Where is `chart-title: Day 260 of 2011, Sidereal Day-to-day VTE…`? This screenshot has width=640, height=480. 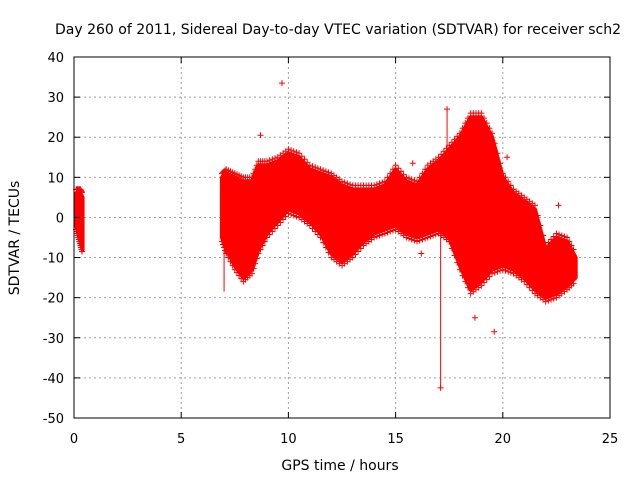
chart-title: Day 260 of 2011, Sidereal Day-to-day VTE… is located at coordinates (338, 30).